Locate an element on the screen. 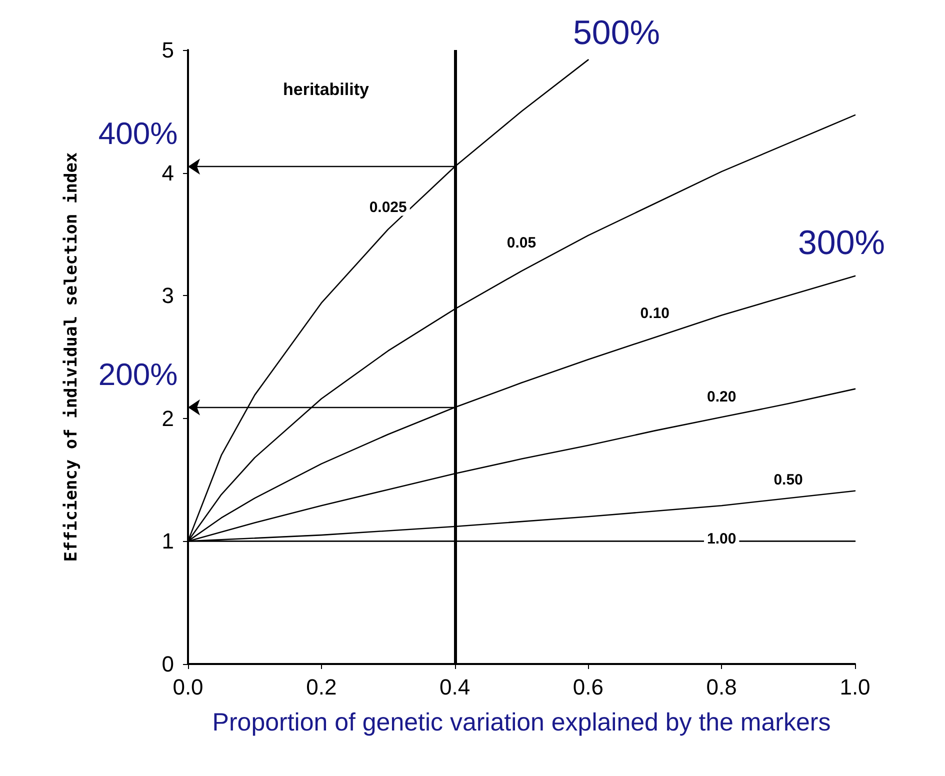 The image size is (945, 776). y-tick-label: 0 is located at coordinates (168, 664).